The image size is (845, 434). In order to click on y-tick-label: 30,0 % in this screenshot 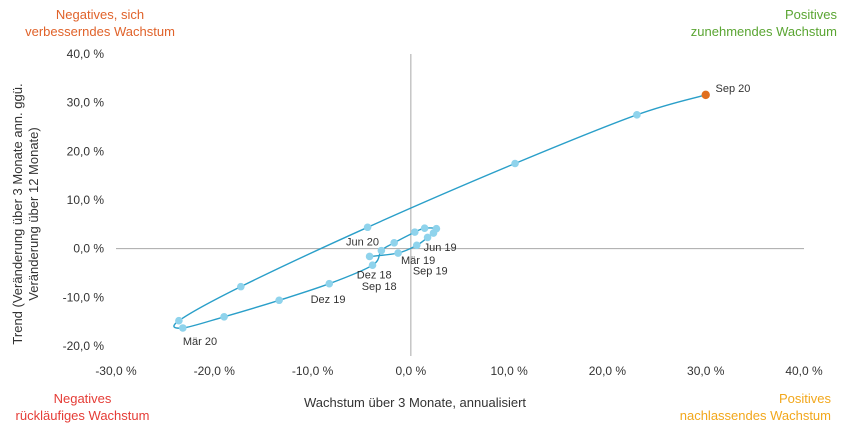, I will do `click(86, 103)`.